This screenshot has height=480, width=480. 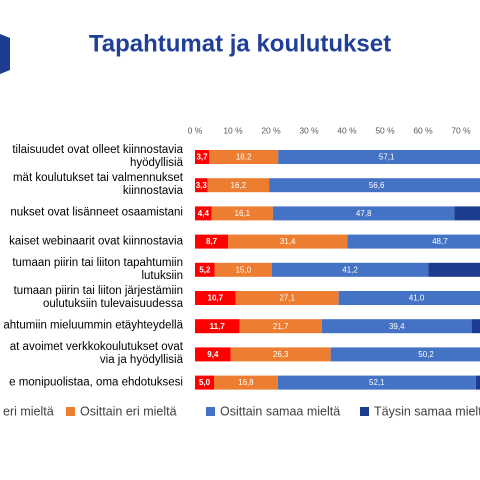 I want to click on legend-label: Osittain samaa mieltä, so click(x=280, y=411).